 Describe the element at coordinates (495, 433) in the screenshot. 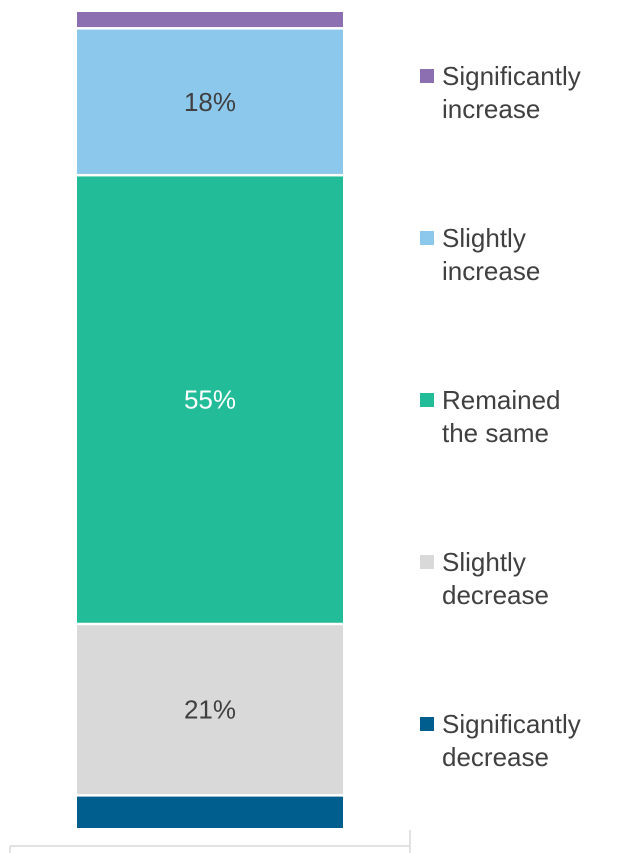

I see `legend-label-remained-the-same-line-2: the same` at that location.